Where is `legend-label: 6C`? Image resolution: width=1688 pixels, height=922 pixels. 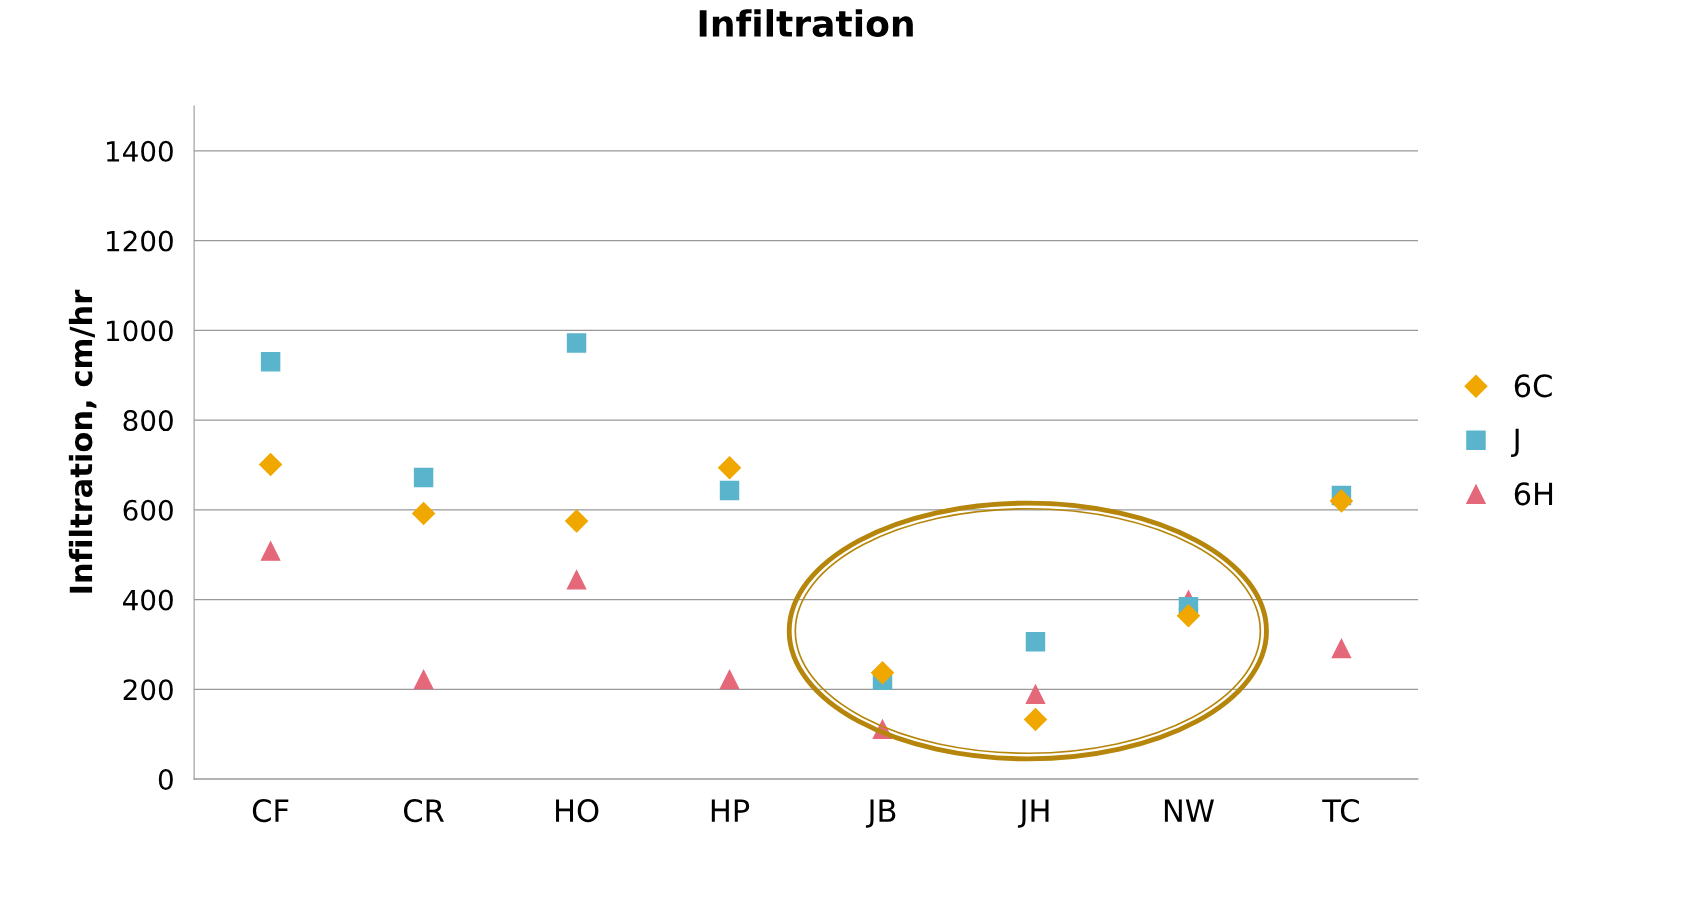
legend-label: 6C is located at coordinates (1533, 386).